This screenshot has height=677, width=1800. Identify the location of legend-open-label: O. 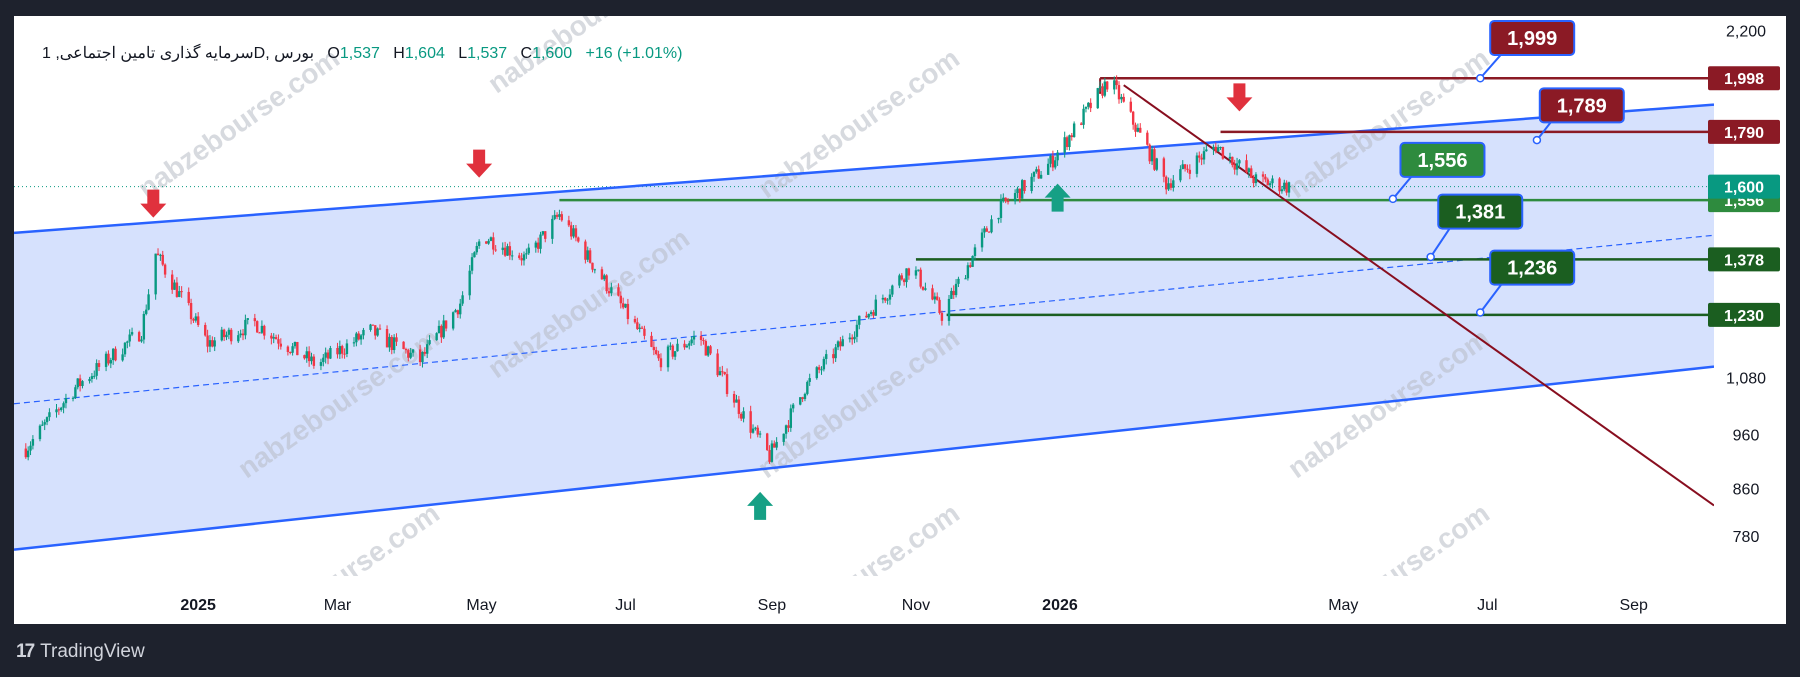
(333, 53).